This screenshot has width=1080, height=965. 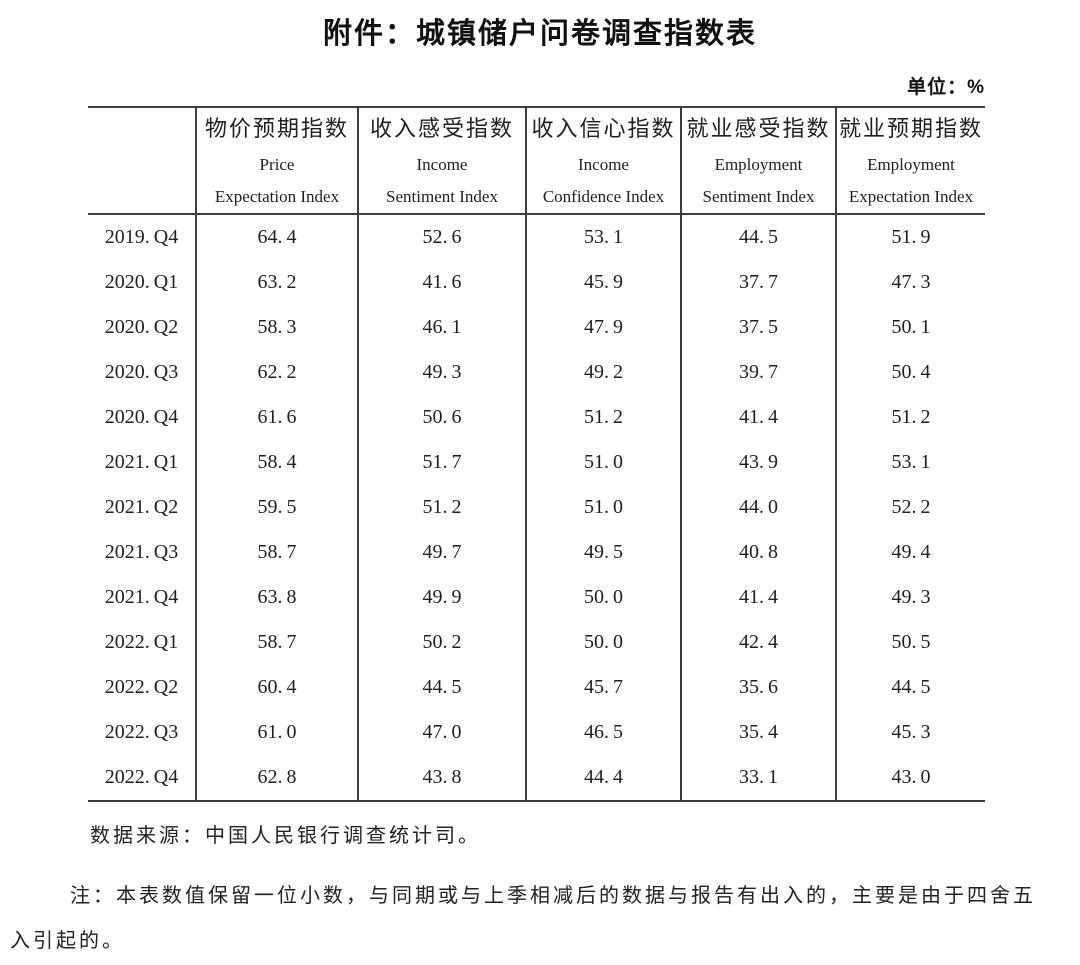 What do you see at coordinates (142, 507) in the screenshot?
I see `period-cell: 2021. Q2` at bounding box center [142, 507].